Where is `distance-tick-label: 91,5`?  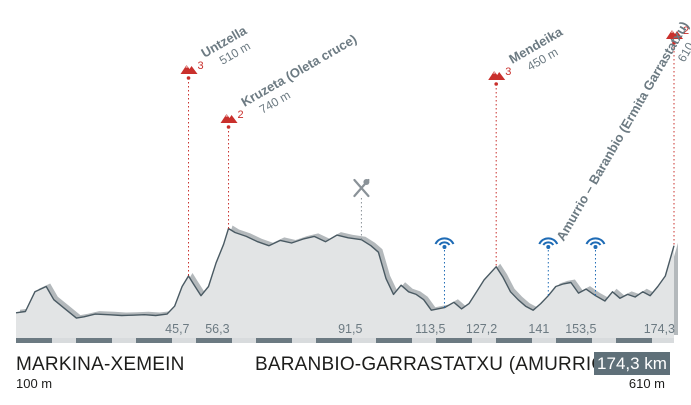
distance-tick-label: 91,5 is located at coordinates (350, 329).